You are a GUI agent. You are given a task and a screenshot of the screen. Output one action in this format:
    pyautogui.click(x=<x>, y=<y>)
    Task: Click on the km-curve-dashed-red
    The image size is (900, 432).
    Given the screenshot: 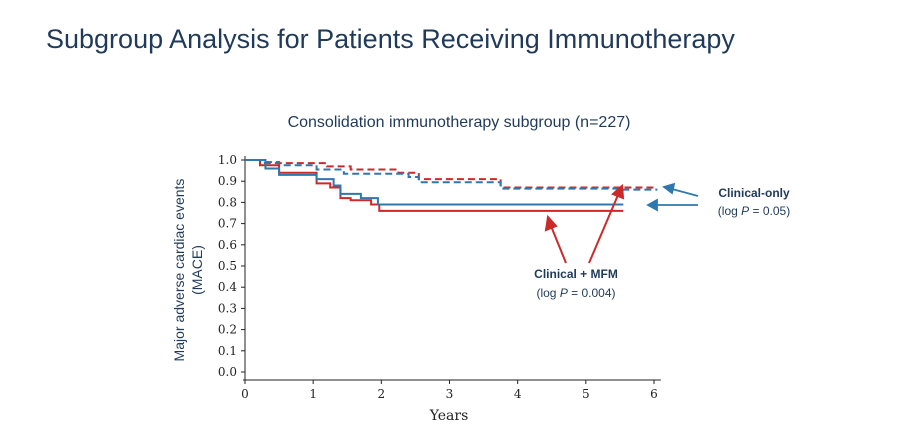 What is the action you would take?
    pyautogui.click(x=451, y=174)
    